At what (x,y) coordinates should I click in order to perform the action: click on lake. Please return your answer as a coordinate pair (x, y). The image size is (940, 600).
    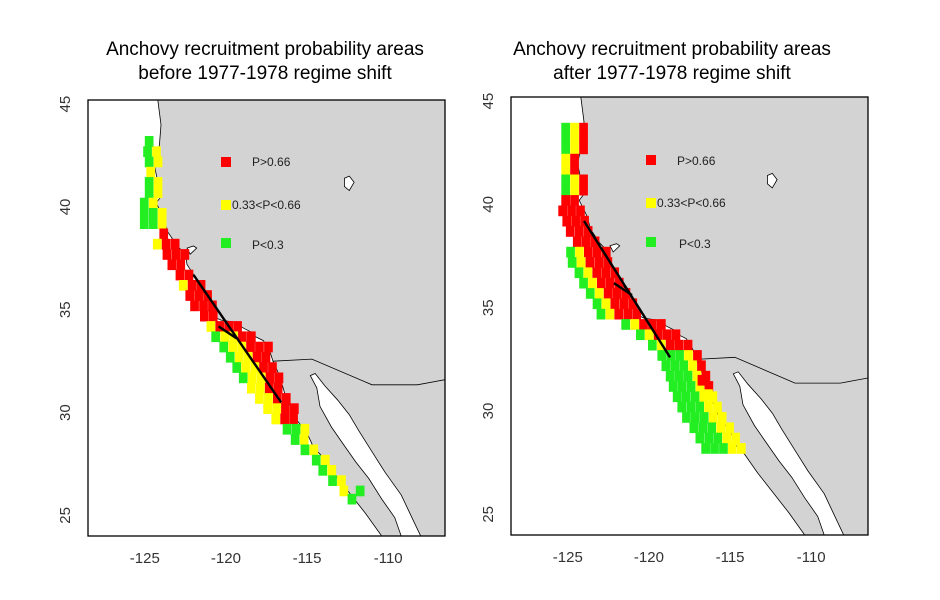
    Looking at the image, I should click on (772, 180).